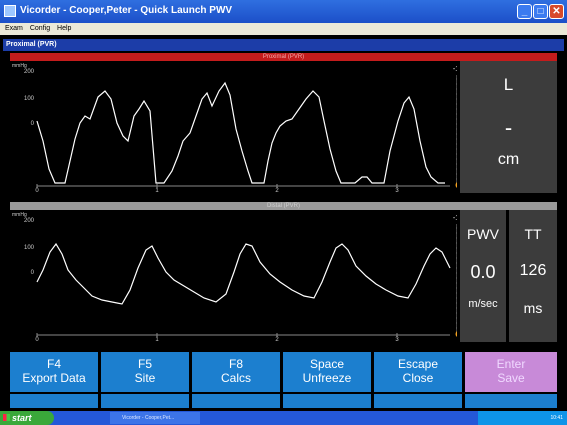 This screenshot has width=567, height=425. Describe the element at coordinates (53, 364) in the screenshot. I see `export-data-key: F4` at that location.